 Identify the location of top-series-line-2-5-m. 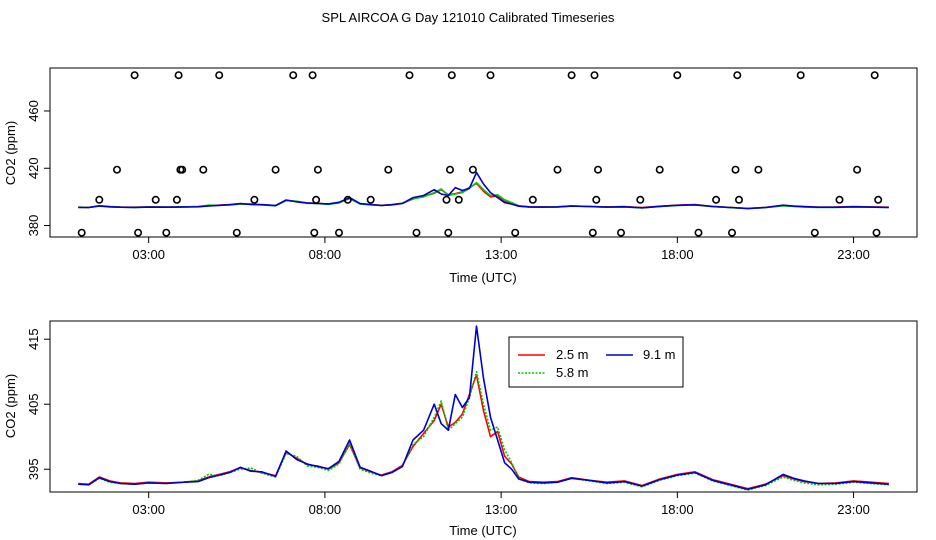
(483, 196).